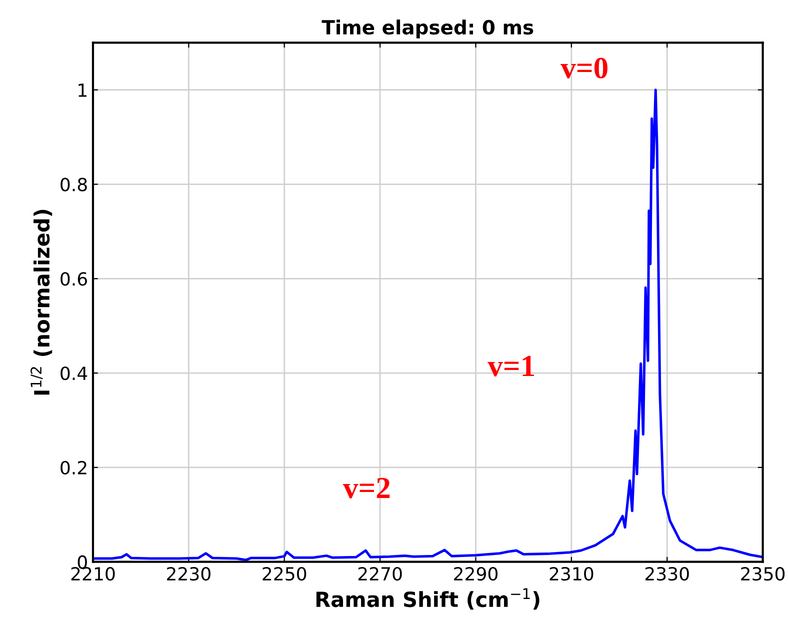  Describe the element at coordinates (73, 467) in the screenshot. I see `y-tick-label: 0.2` at that location.